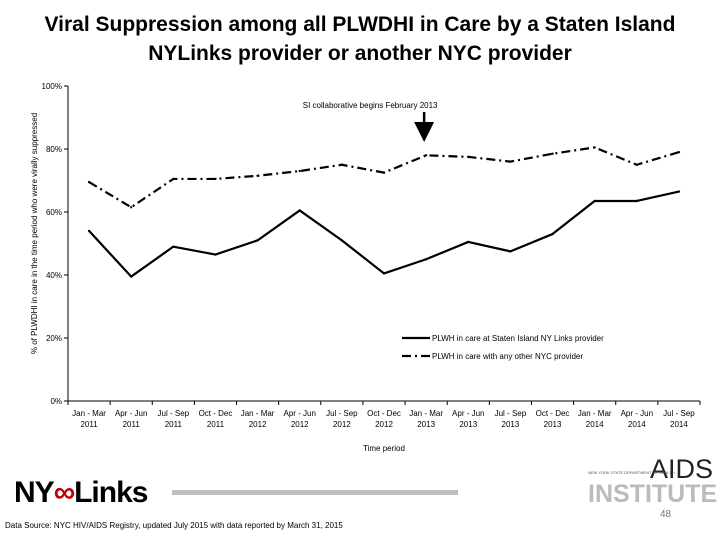 The height and width of the screenshot is (540, 720). Describe the element at coordinates (468, 419) in the screenshot. I see `x-tick-label: Apr - Jun 2013` at that location.